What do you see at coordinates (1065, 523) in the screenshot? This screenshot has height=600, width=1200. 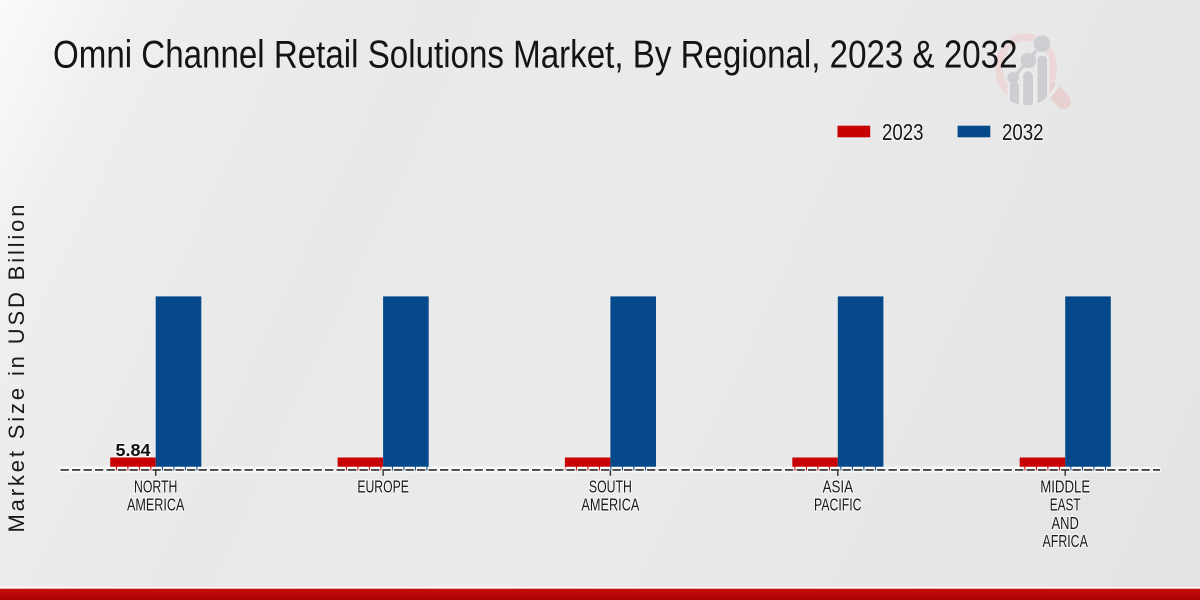 I see `svg-text: AND` at bounding box center [1065, 523].